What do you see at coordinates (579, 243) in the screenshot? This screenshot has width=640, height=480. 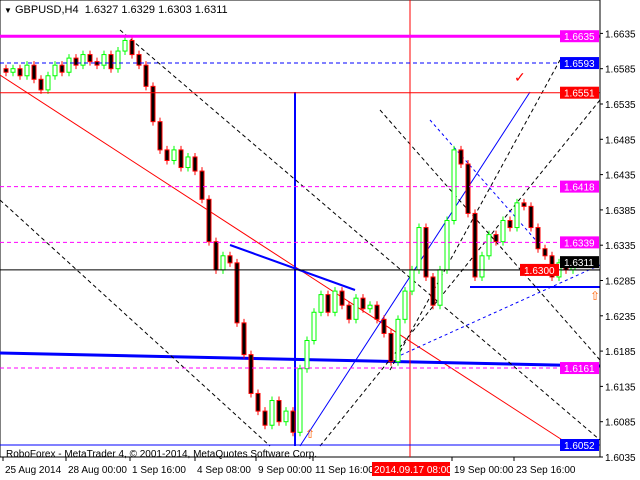 I see `price-label: 1.6339` at bounding box center [579, 243].